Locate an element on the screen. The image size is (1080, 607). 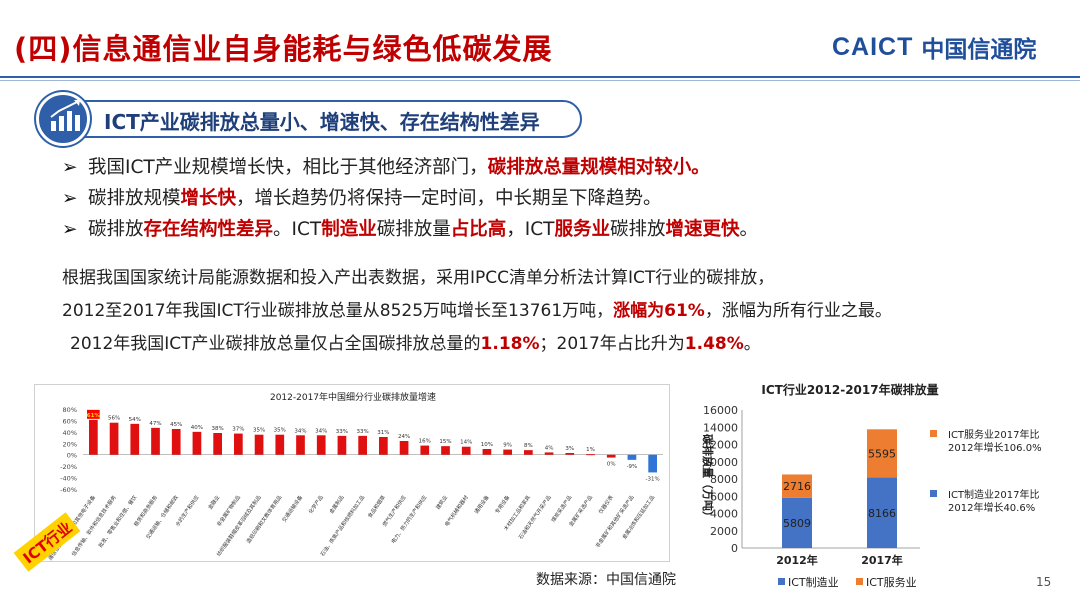
chart-title: ICT行业2012-2017年碳排放量 is located at coordinates (849, 389).